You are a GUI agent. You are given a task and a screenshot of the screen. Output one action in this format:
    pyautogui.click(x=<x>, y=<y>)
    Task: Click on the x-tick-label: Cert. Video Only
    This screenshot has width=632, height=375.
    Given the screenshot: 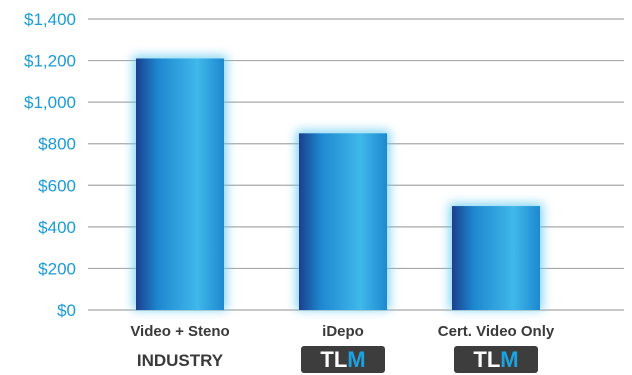 What is the action you would take?
    pyautogui.click(x=496, y=331)
    